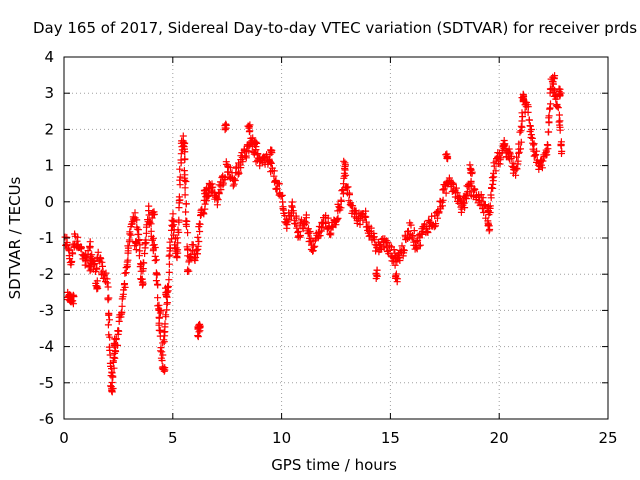 Image resolution: width=640 pixels, height=480 pixels. What do you see at coordinates (173, 438) in the screenshot?
I see `x-tick-label: 5` at bounding box center [173, 438].